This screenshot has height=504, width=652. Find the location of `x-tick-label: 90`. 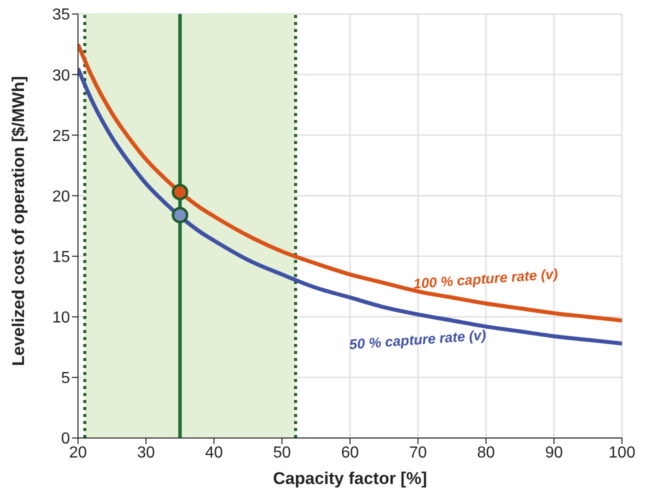

x-tick-label: 90 is located at coordinates (554, 453).